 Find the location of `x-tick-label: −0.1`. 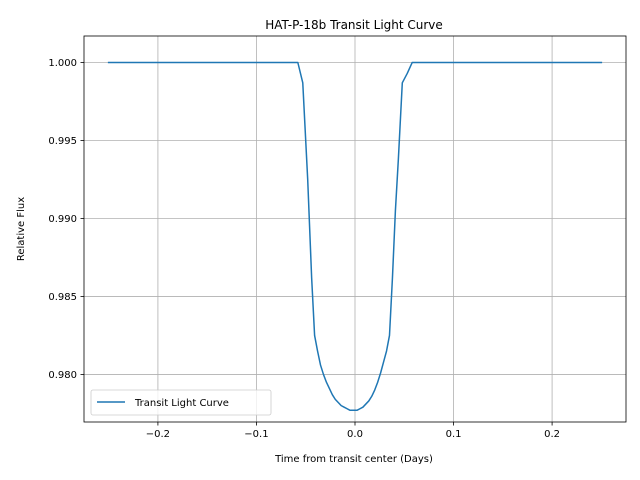

x-tick-label: −0.1 is located at coordinates (256, 434).